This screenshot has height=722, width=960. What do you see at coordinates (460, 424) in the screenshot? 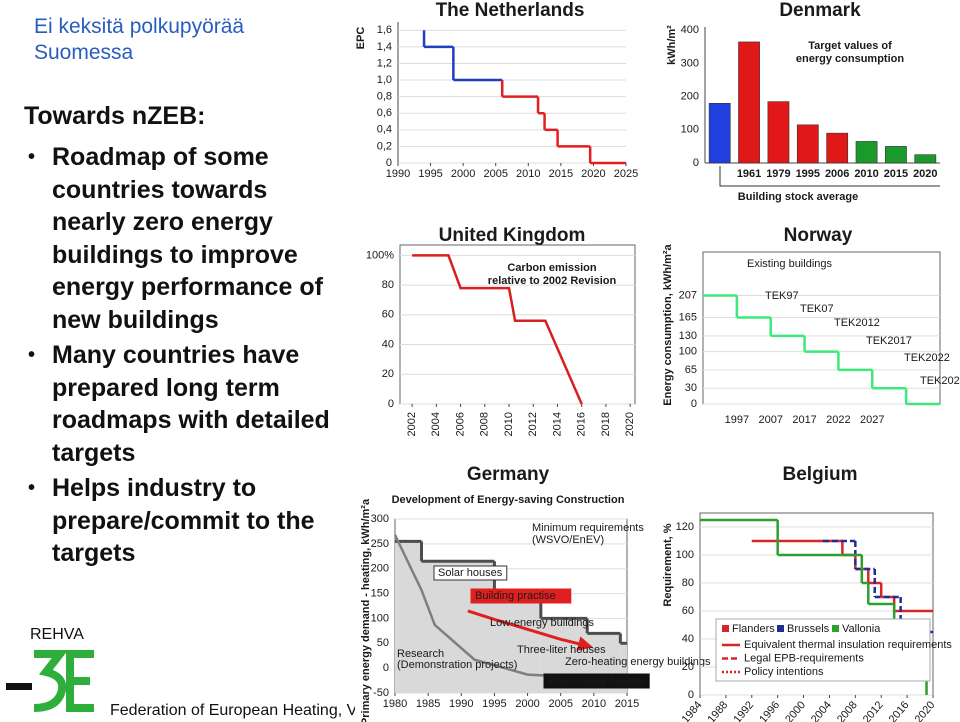
I see `x-tick-label: 2006` at bounding box center [460, 424].